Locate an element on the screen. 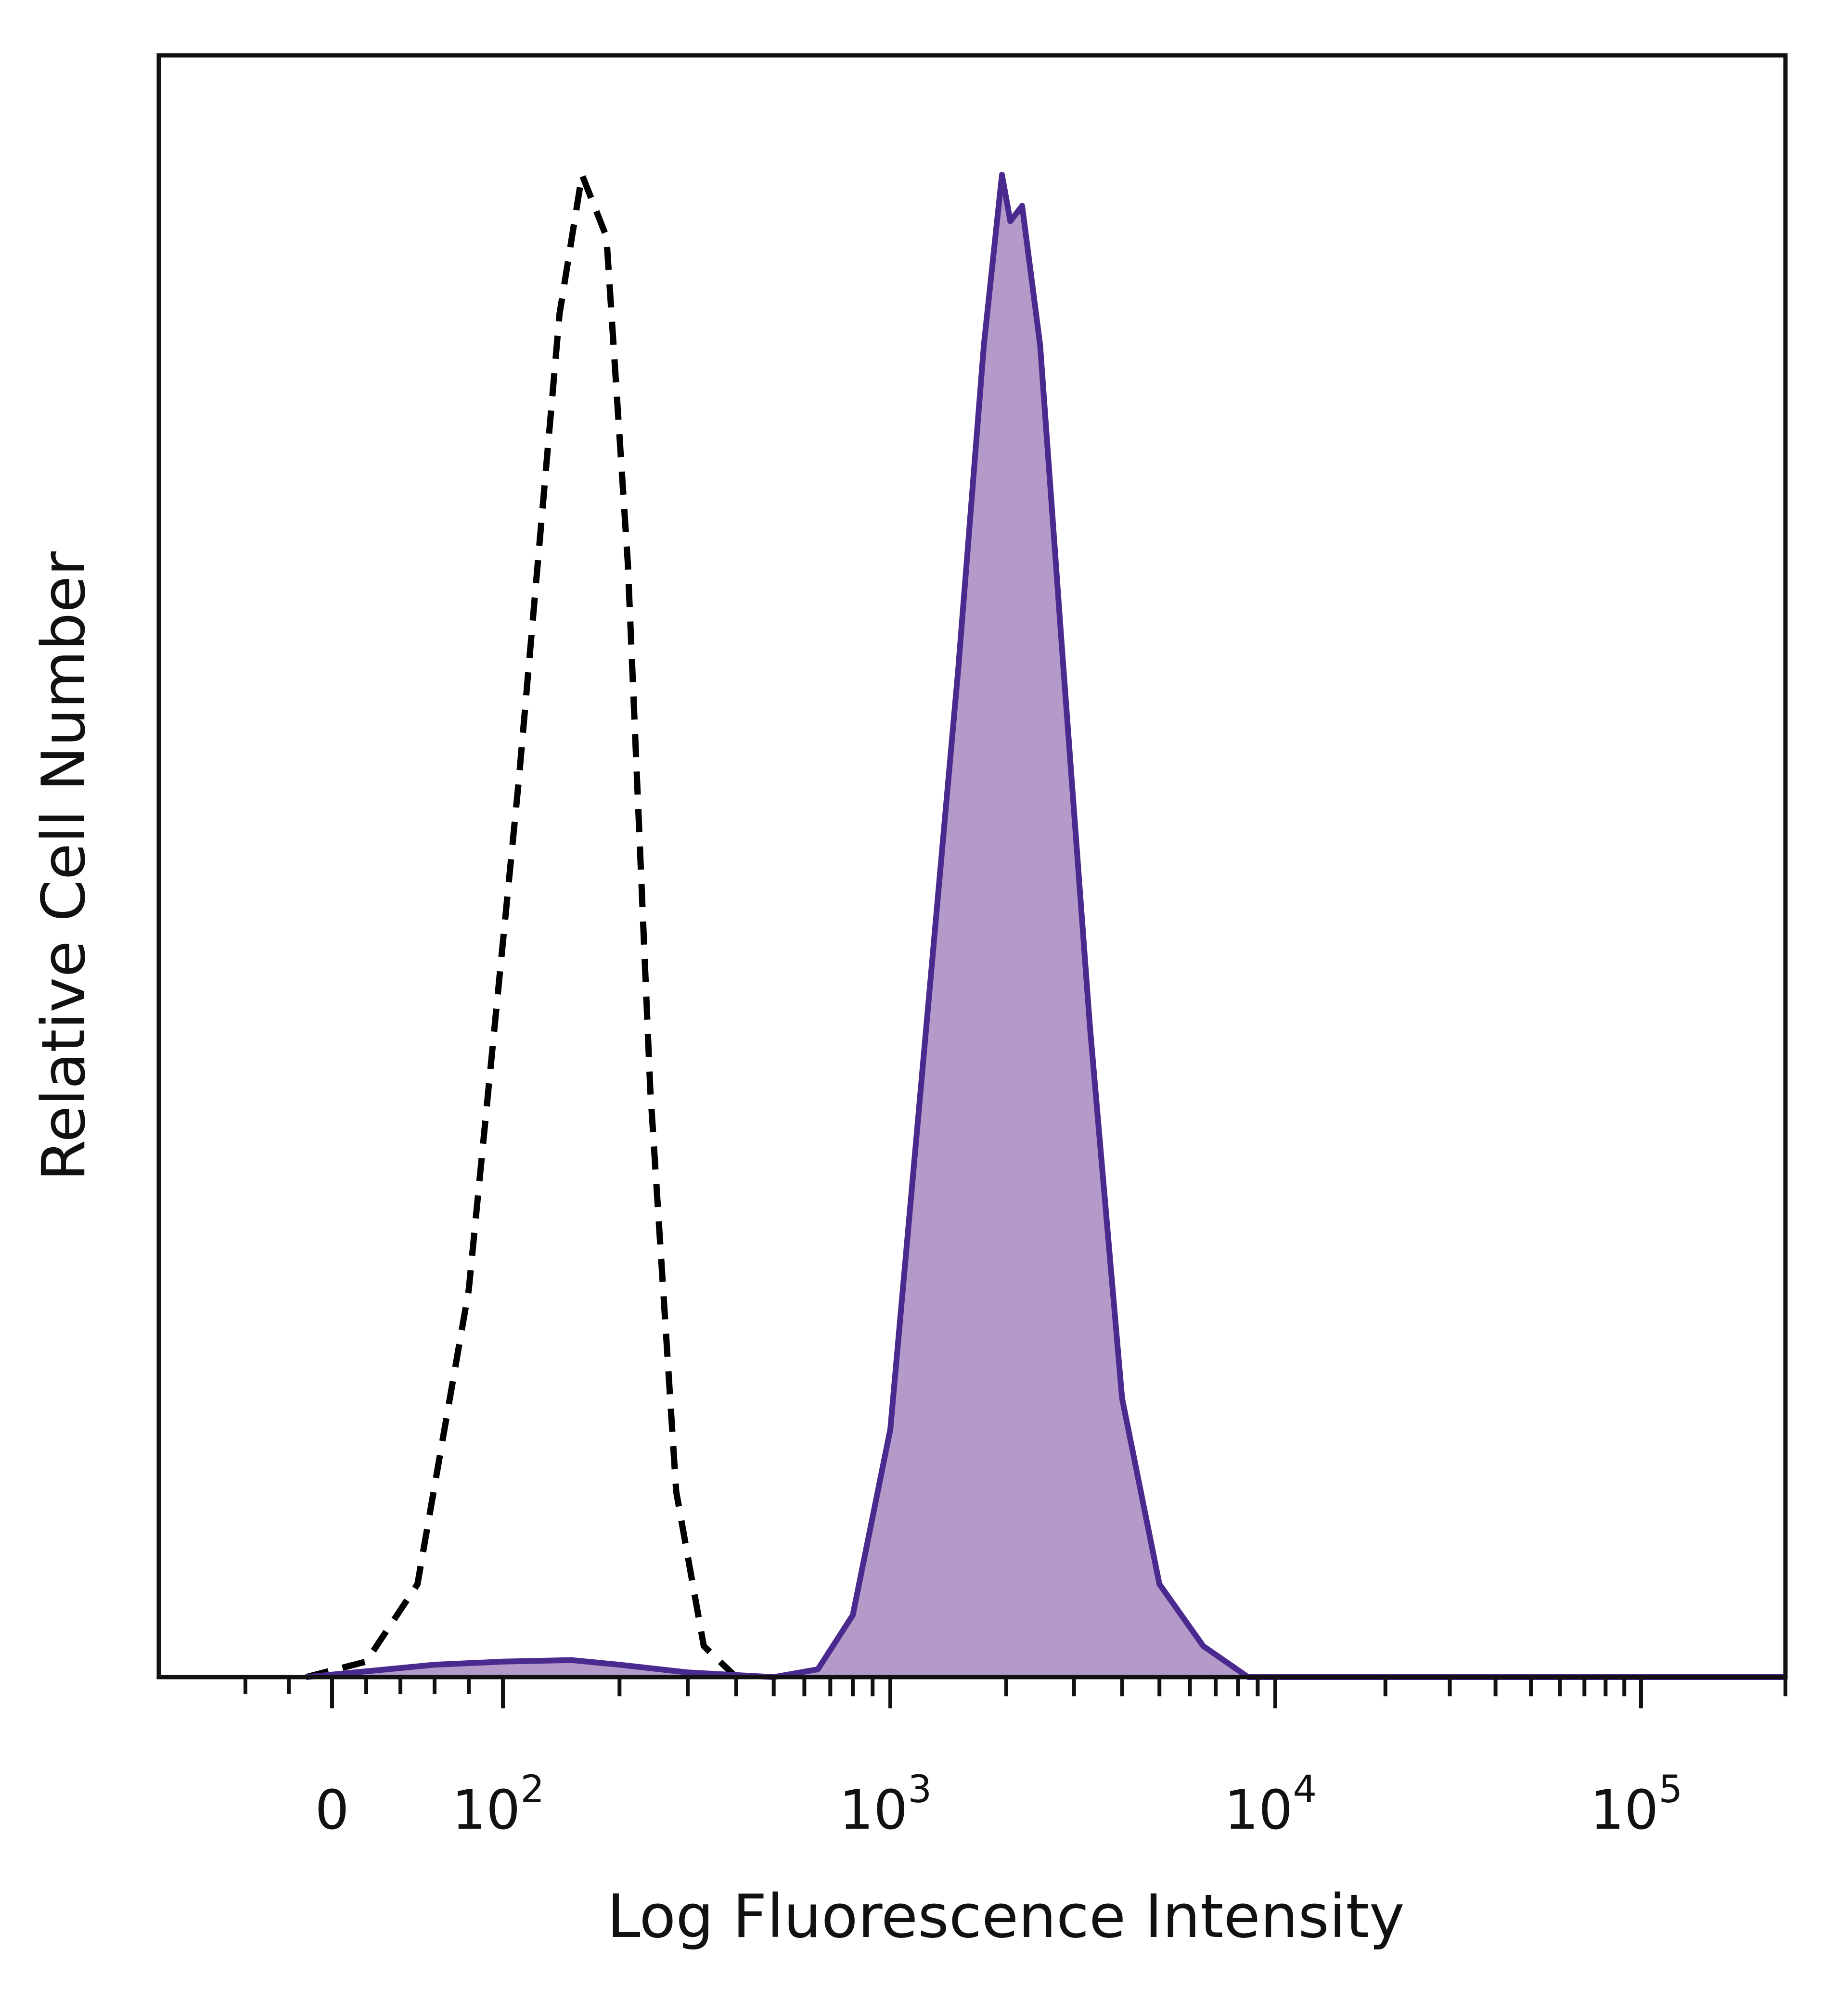 This screenshot has height=2000, width=1848. x-axis-ticks is located at coordinates (1015, 1692).